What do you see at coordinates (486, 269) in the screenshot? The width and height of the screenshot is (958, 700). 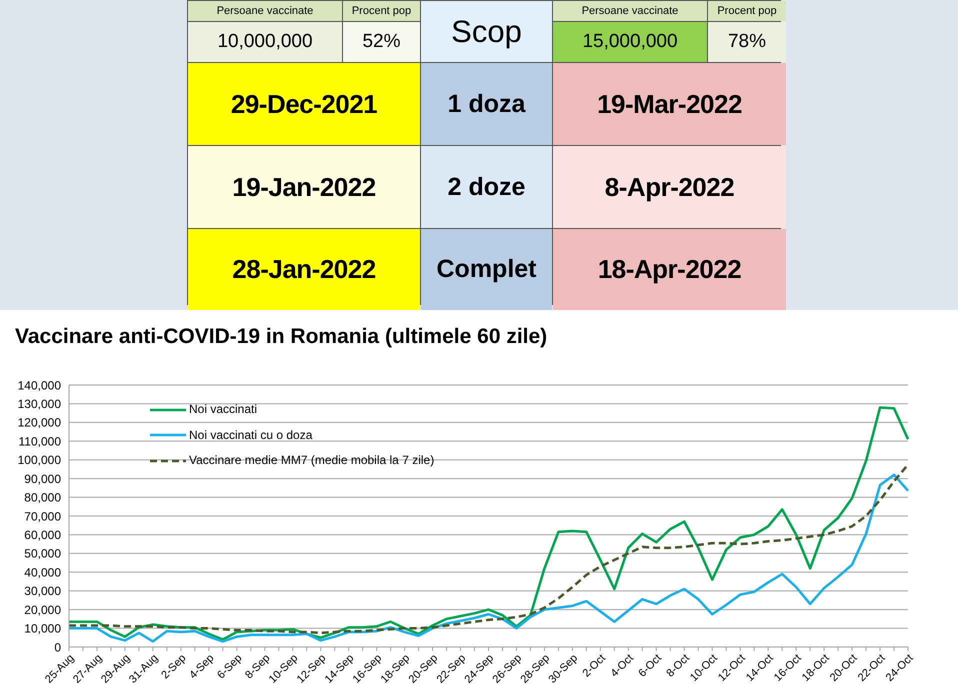 I see `text: Complet` at bounding box center [486, 269].